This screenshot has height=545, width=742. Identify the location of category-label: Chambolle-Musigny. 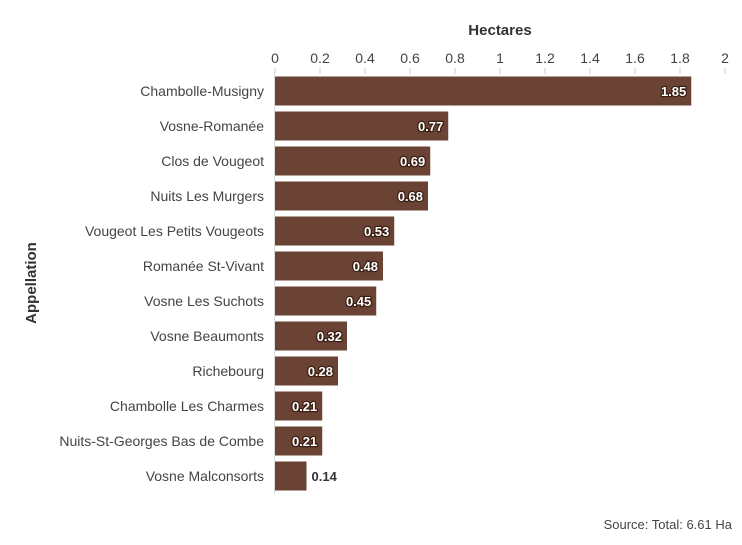
(202, 91).